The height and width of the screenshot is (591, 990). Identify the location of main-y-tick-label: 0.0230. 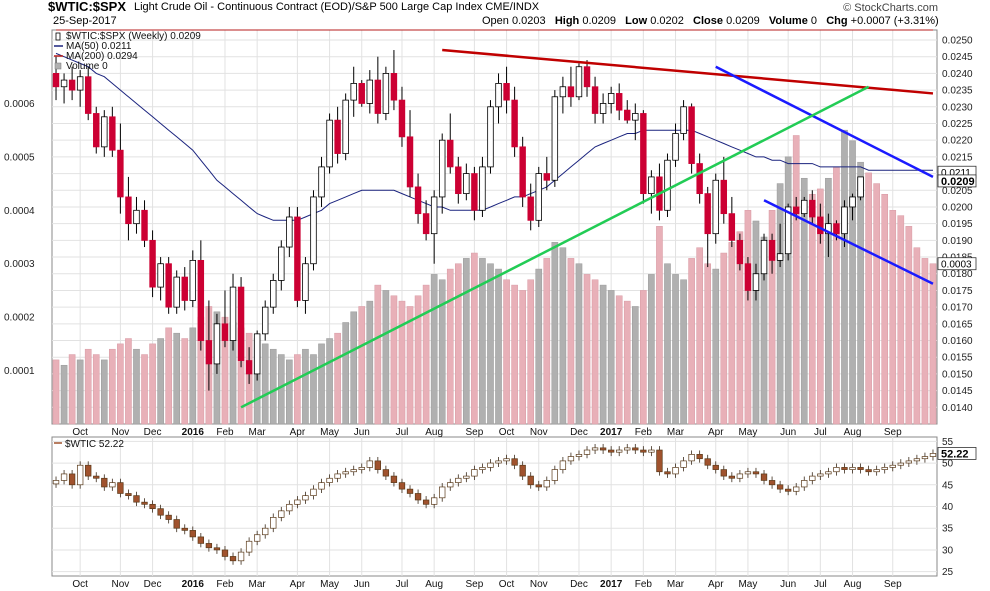
(957, 107).